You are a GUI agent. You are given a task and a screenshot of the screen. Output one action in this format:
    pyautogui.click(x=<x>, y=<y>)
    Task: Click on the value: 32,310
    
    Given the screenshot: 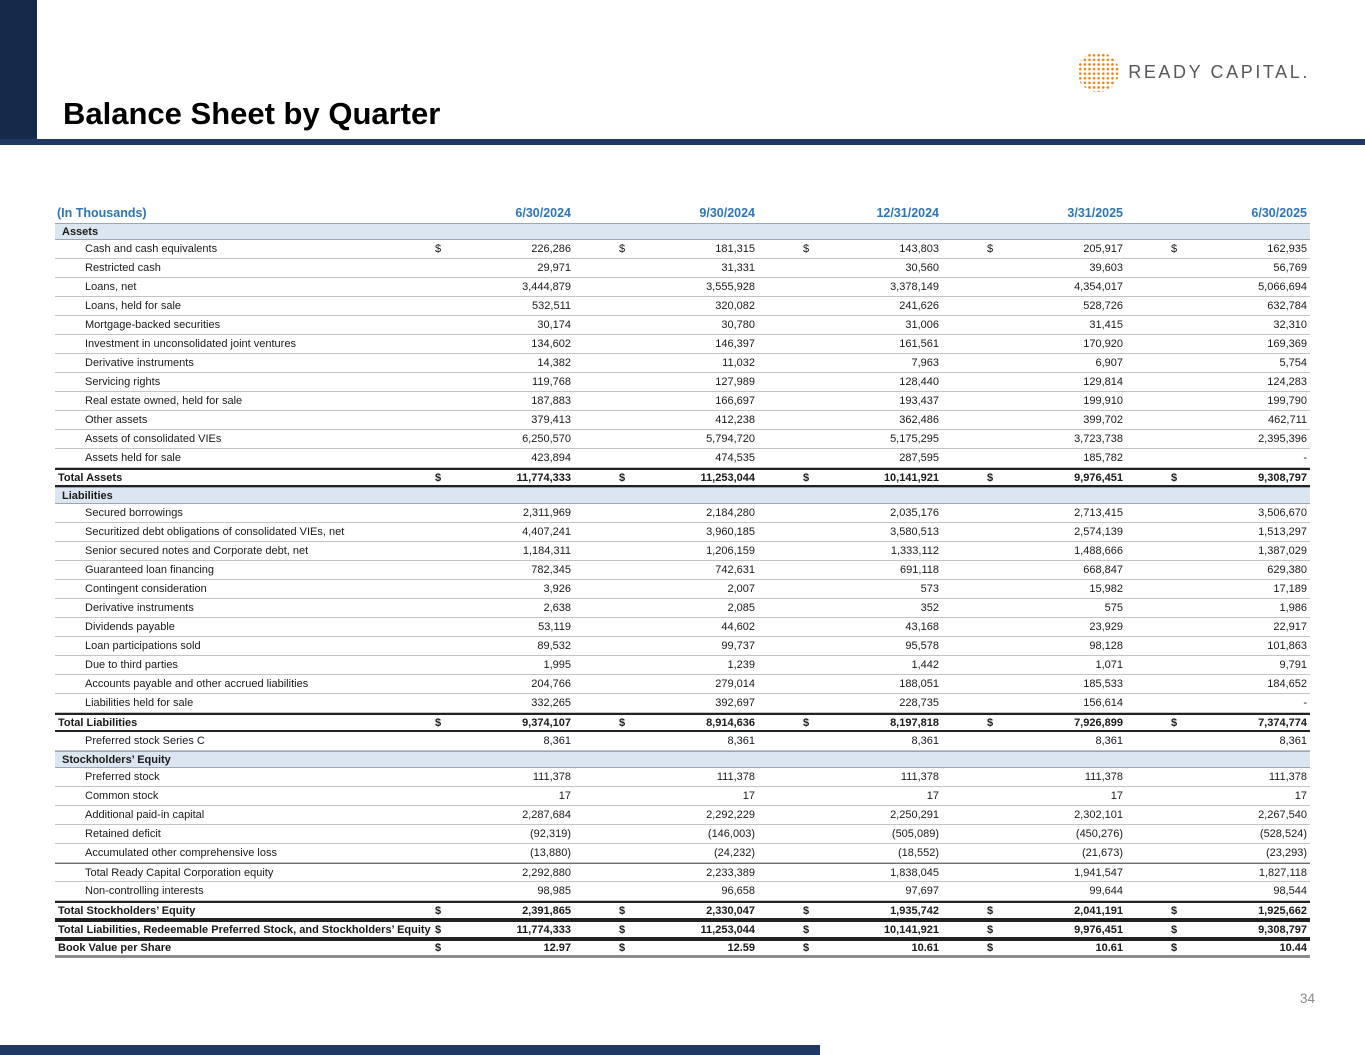 What is the action you would take?
    pyautogui.click(x=1290, y=325)
    